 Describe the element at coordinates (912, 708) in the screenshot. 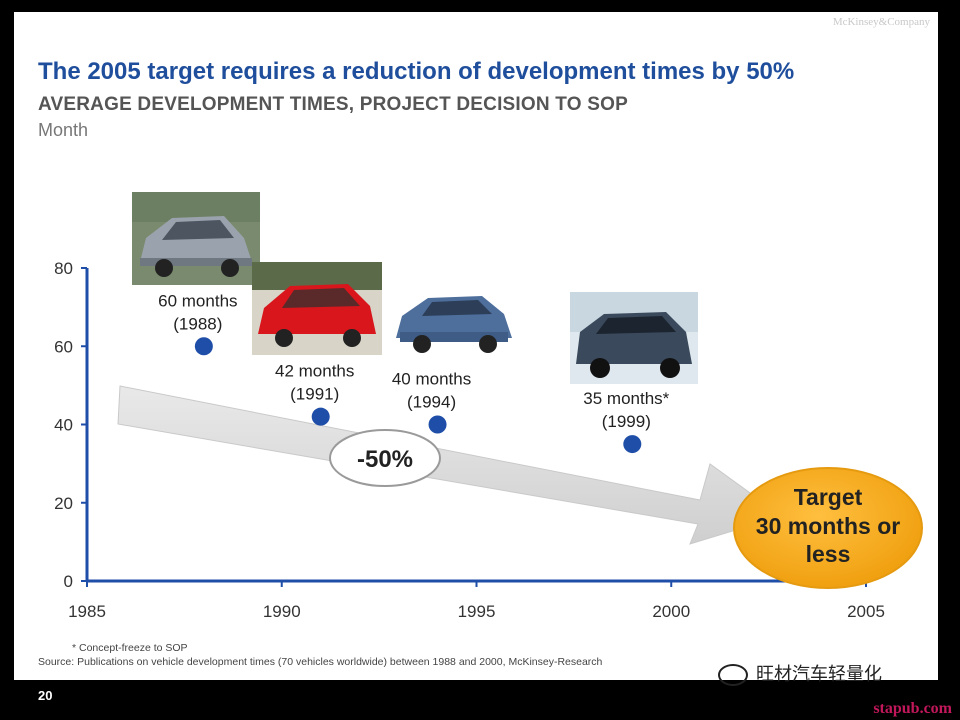

I see `site-watermark: stapub.com` at that location.